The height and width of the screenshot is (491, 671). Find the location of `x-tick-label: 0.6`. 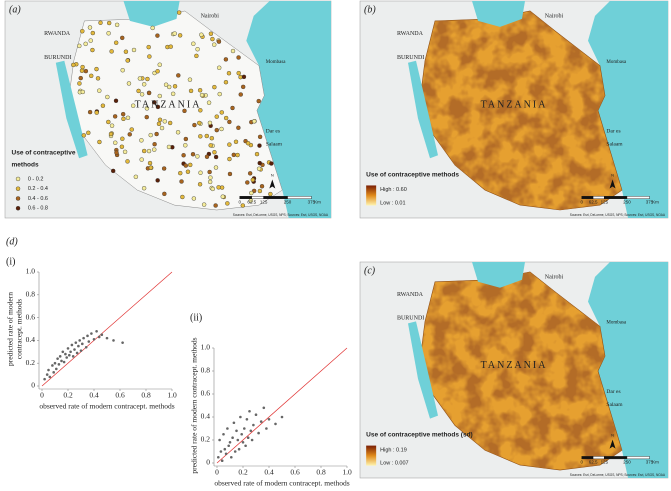

x-tick-label: 0.6 is located at coordinates (120, 395).